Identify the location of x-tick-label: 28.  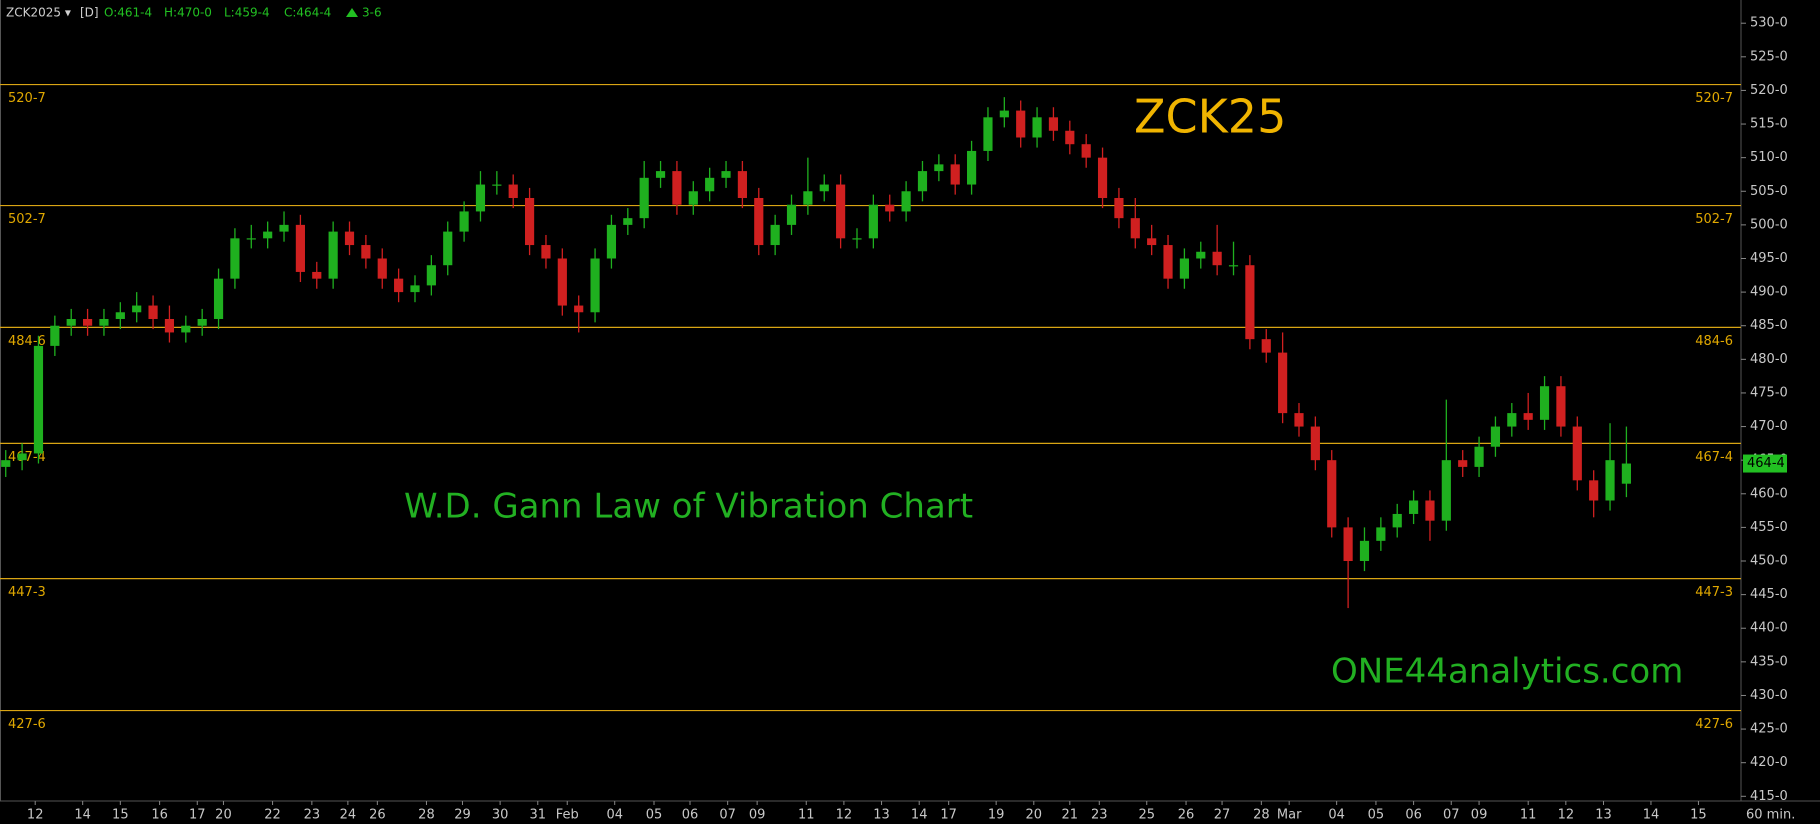
(1261, 815).